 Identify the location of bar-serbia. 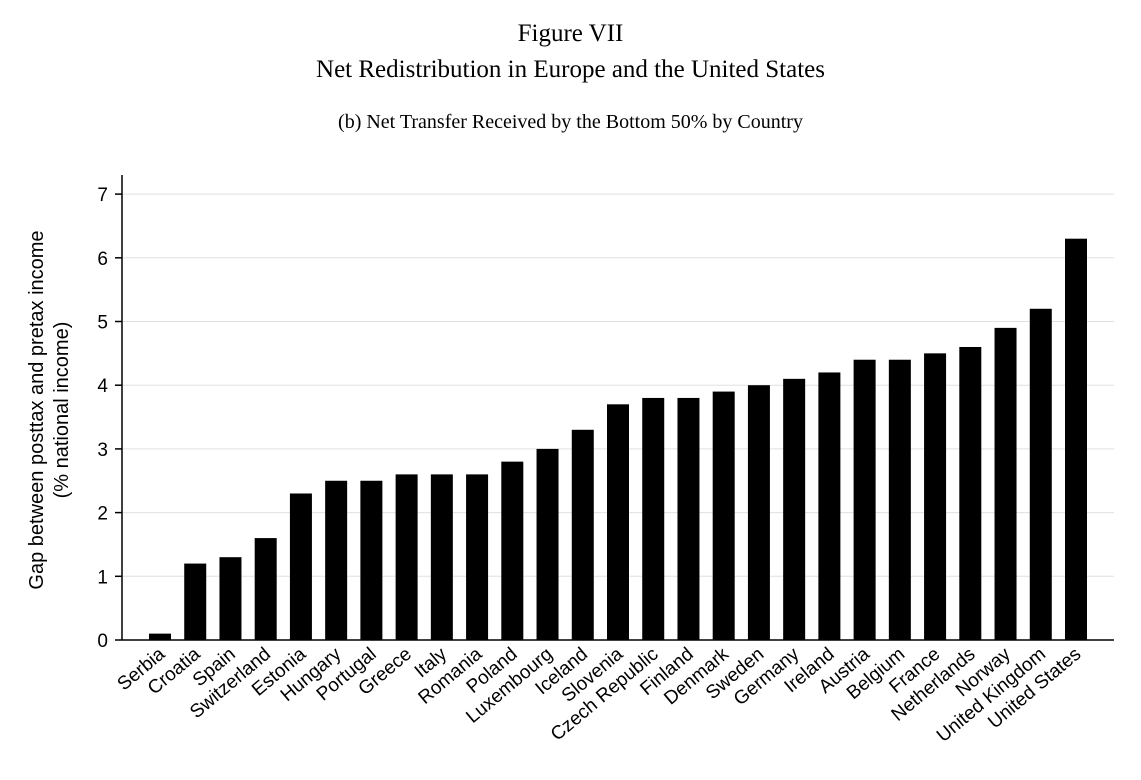
(160, 636).